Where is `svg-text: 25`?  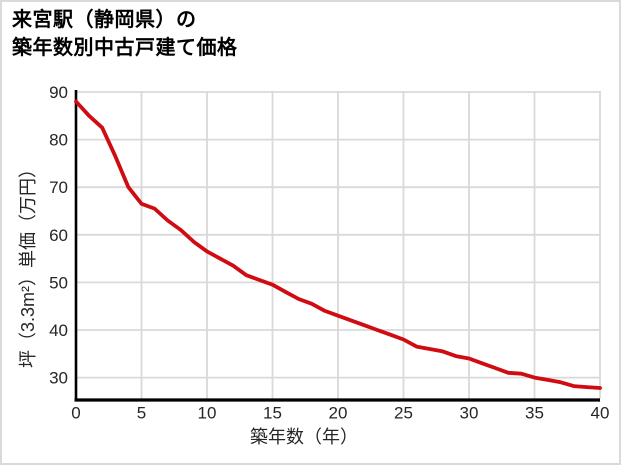 svg-text: 25 is located at coordinates (403, 413).